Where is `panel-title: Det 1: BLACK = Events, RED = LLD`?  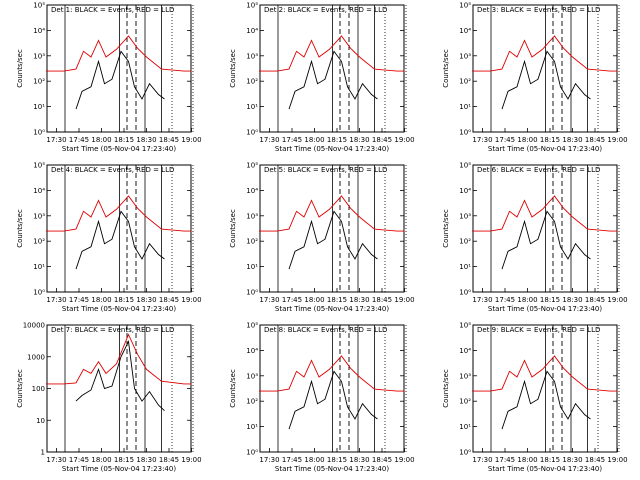 panel-title: Det 1: BLACK = Events, RED = LLD is located at coordinates (112, 10).